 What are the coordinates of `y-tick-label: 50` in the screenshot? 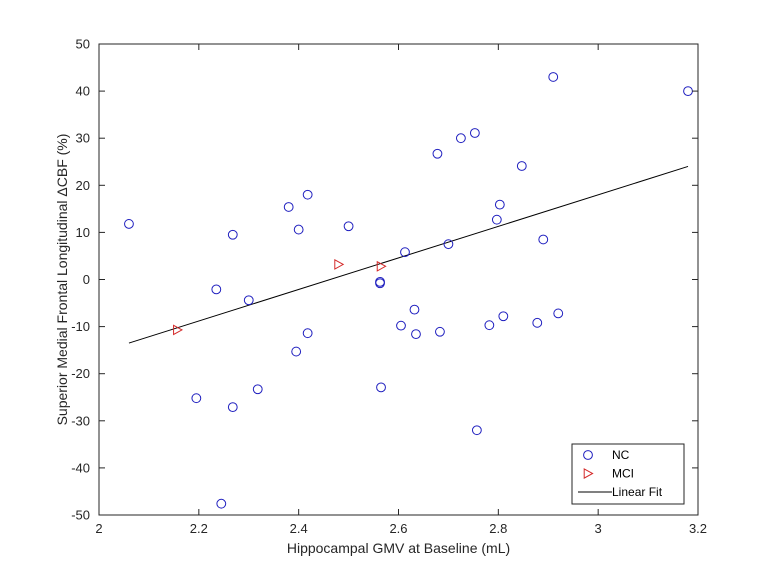 It's located at (83, 44).